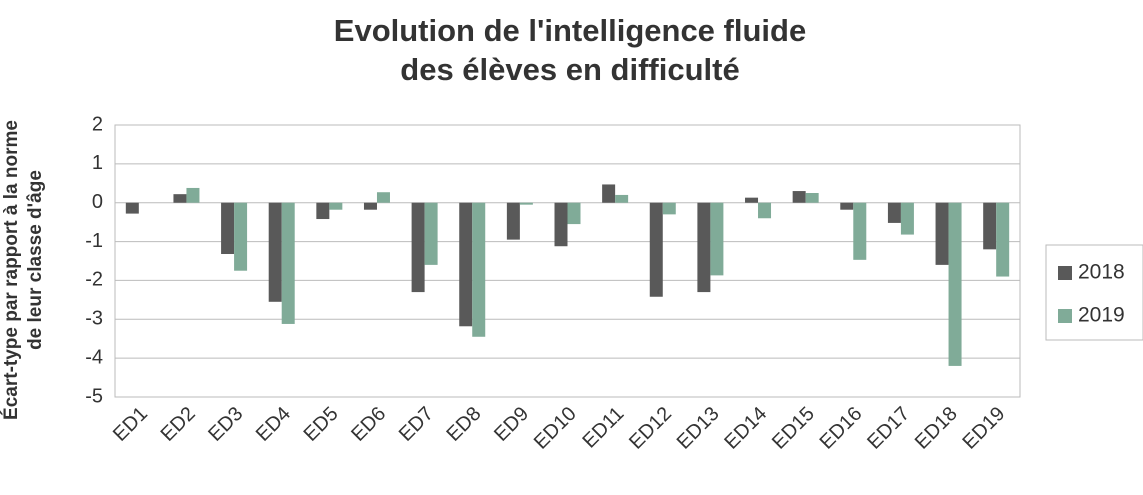 The width and height of the screenshot is (1143, 495). What do you see at coordinates (555, 428) in the screenshot?
I see `x-tick-label: ED10` at bounding box center [555, 428].